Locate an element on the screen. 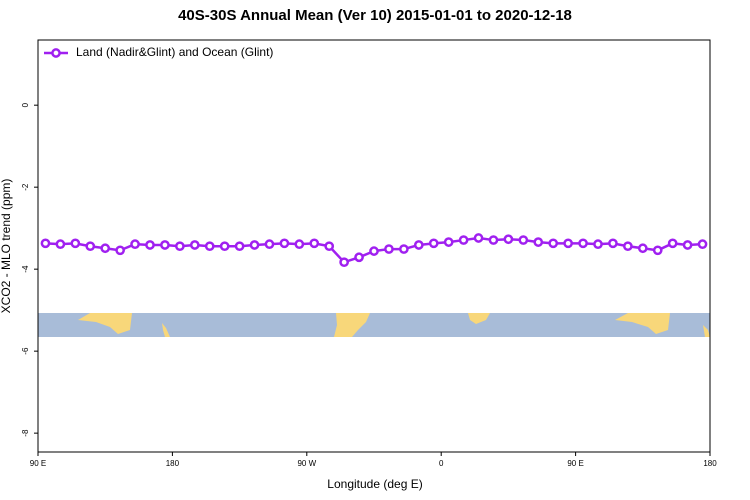  y-tick-label: -8 is located at coordinates (25, 433).